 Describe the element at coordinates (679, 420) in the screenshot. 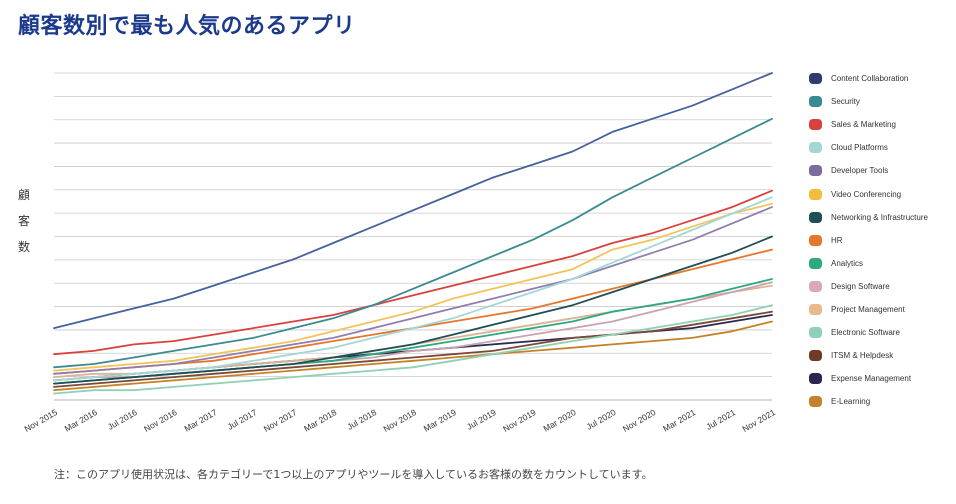

I see `x-tick-label: Mar 2021` at that location.